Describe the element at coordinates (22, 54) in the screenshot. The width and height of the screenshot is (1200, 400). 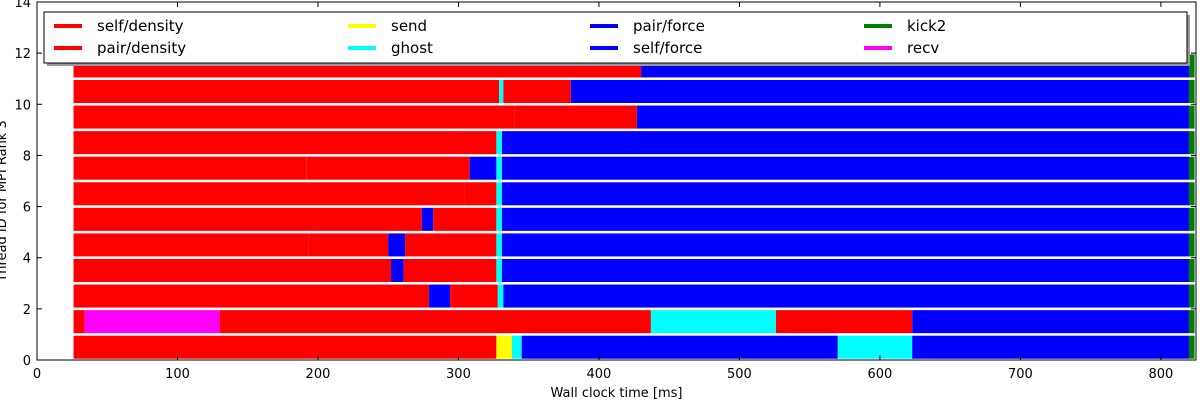
I see `y-tick-label: 12` at that location.